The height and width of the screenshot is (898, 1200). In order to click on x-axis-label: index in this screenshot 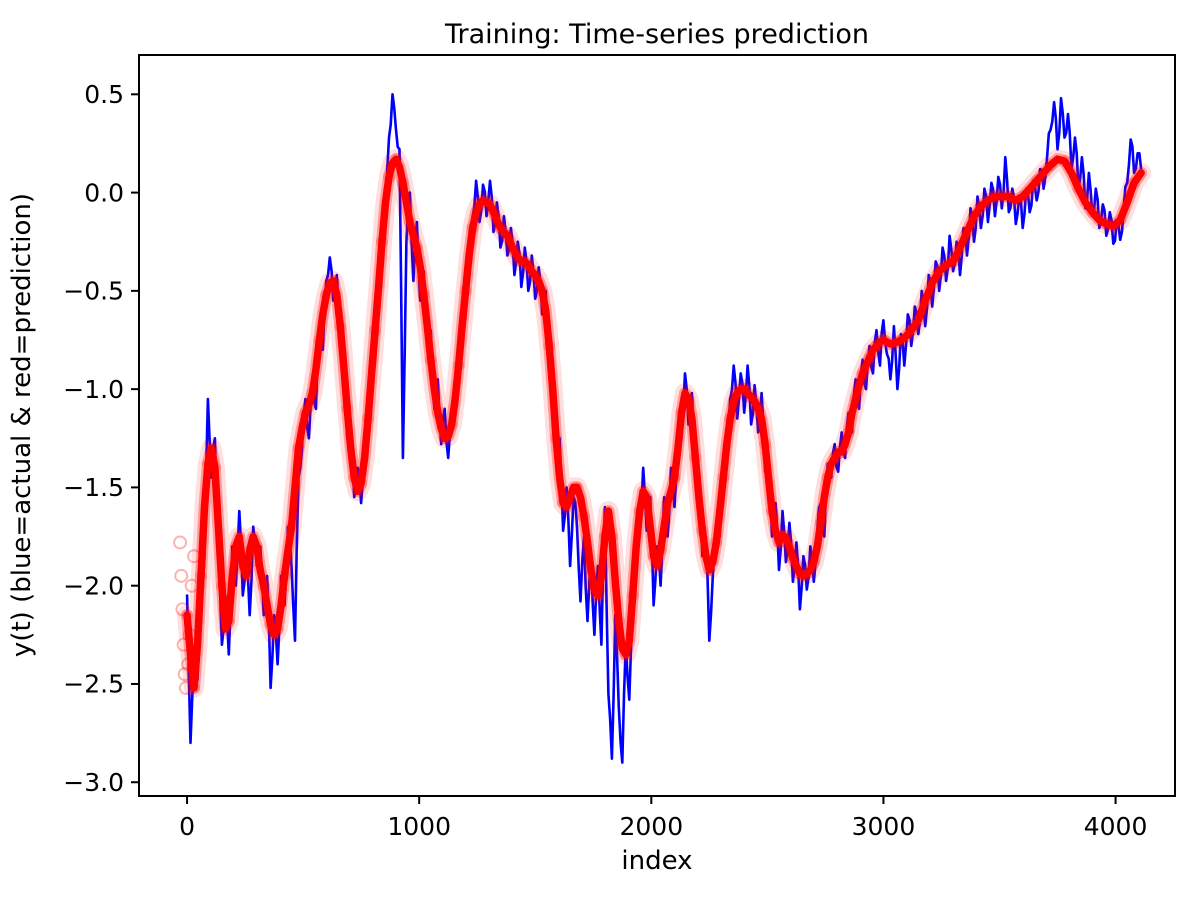, I will do `click(656, 861)`.